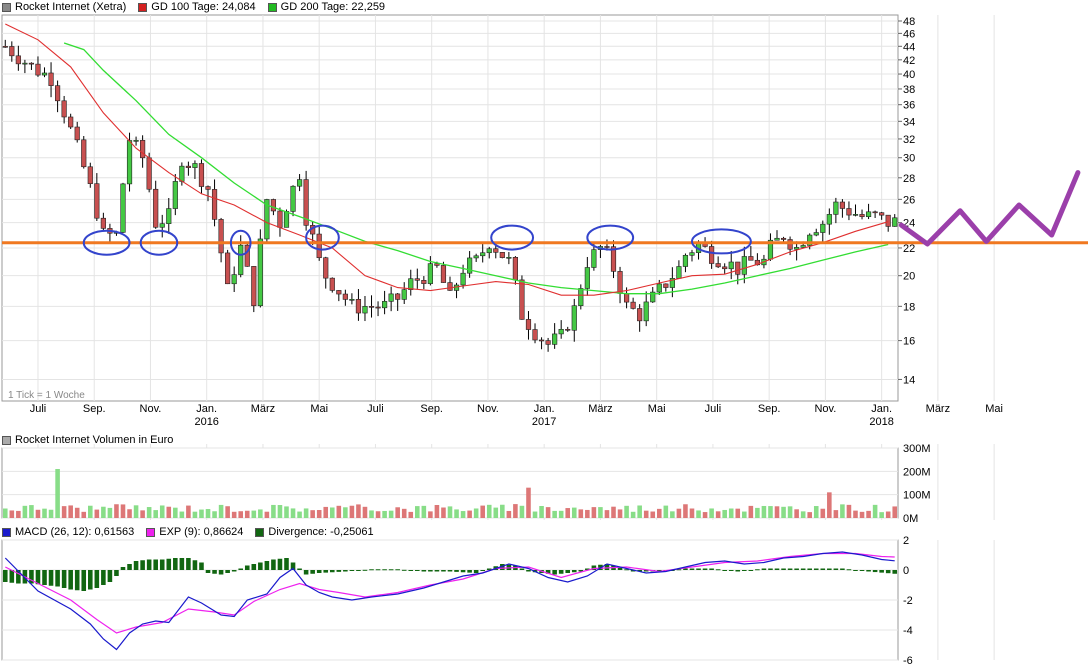  I want to click on legend-ma200: GD 200 Tage: 22,259, so click(325, 7).